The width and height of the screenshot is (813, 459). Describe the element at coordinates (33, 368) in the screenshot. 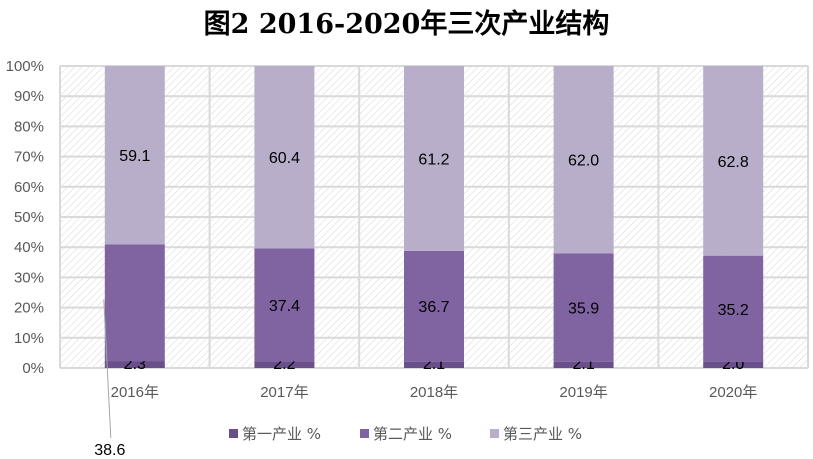

I see `y-tick-label: 0%` at that location.